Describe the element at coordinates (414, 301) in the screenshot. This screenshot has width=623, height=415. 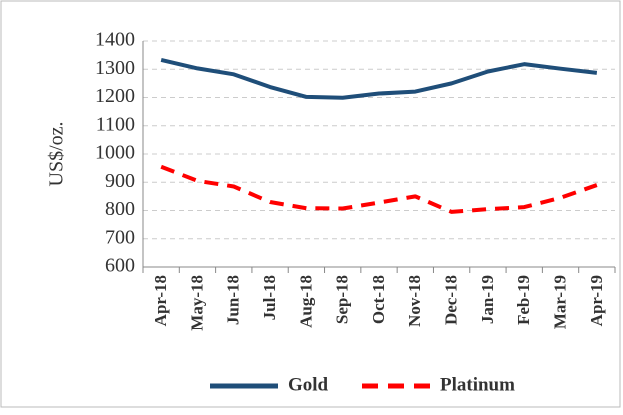
I see `x-tick-label: Nov-18` at that location.